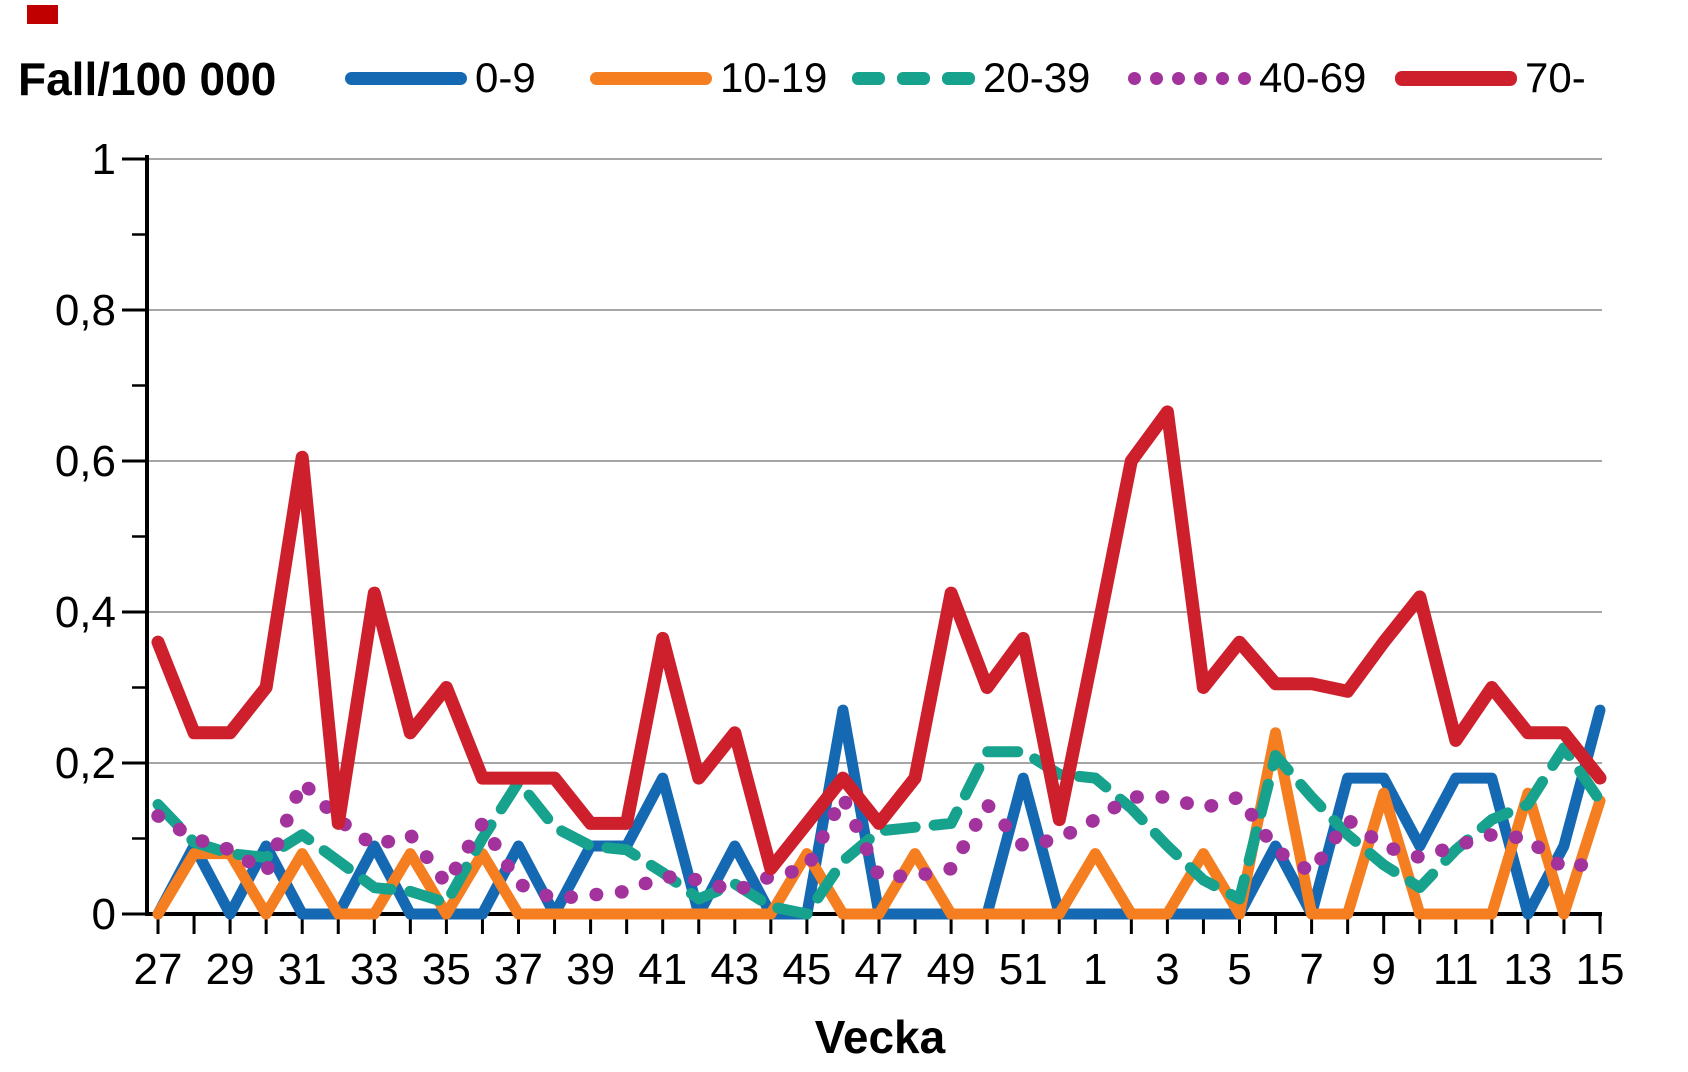 This screenshot has height=1072, width=1688. I want to click on legend-line-0-9-icon, so click(406, 78).